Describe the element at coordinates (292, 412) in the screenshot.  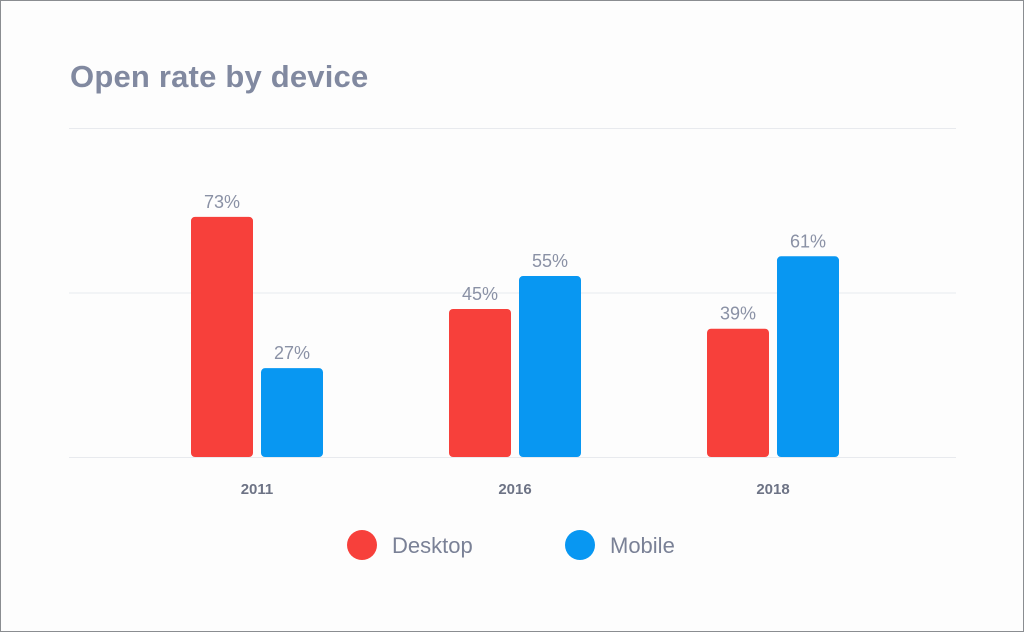
I see `bar-mobile-2011` at that location.